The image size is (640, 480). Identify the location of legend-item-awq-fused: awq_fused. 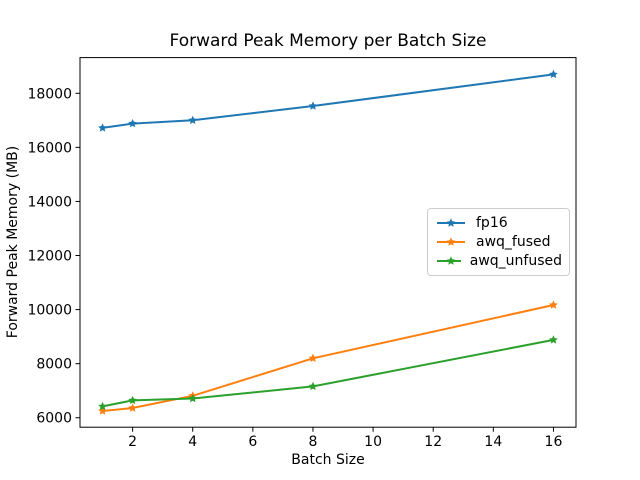
(498, 241).